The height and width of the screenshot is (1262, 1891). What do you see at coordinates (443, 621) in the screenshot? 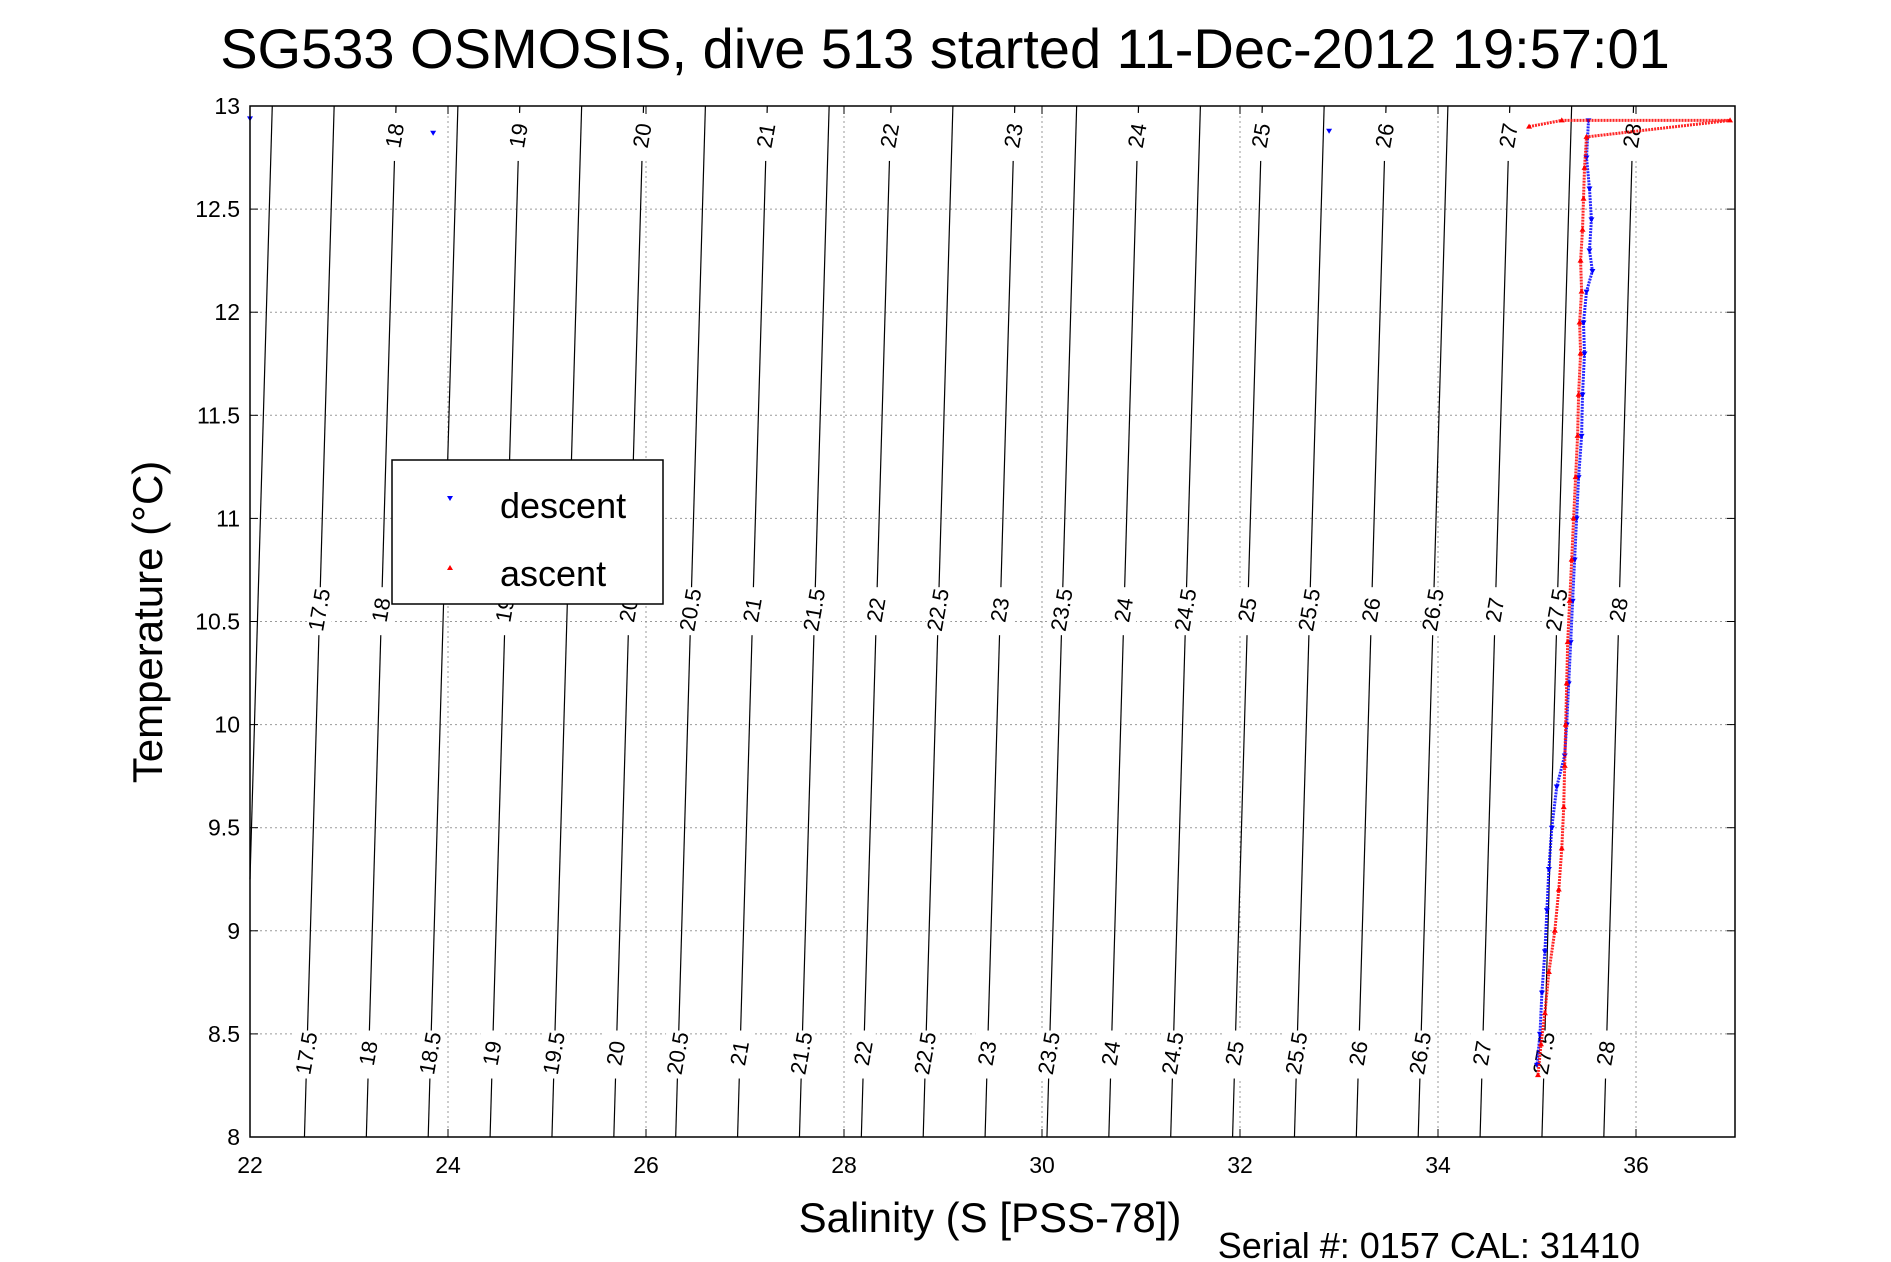
I see `density-contour-line` at bounding box center [443, 621].